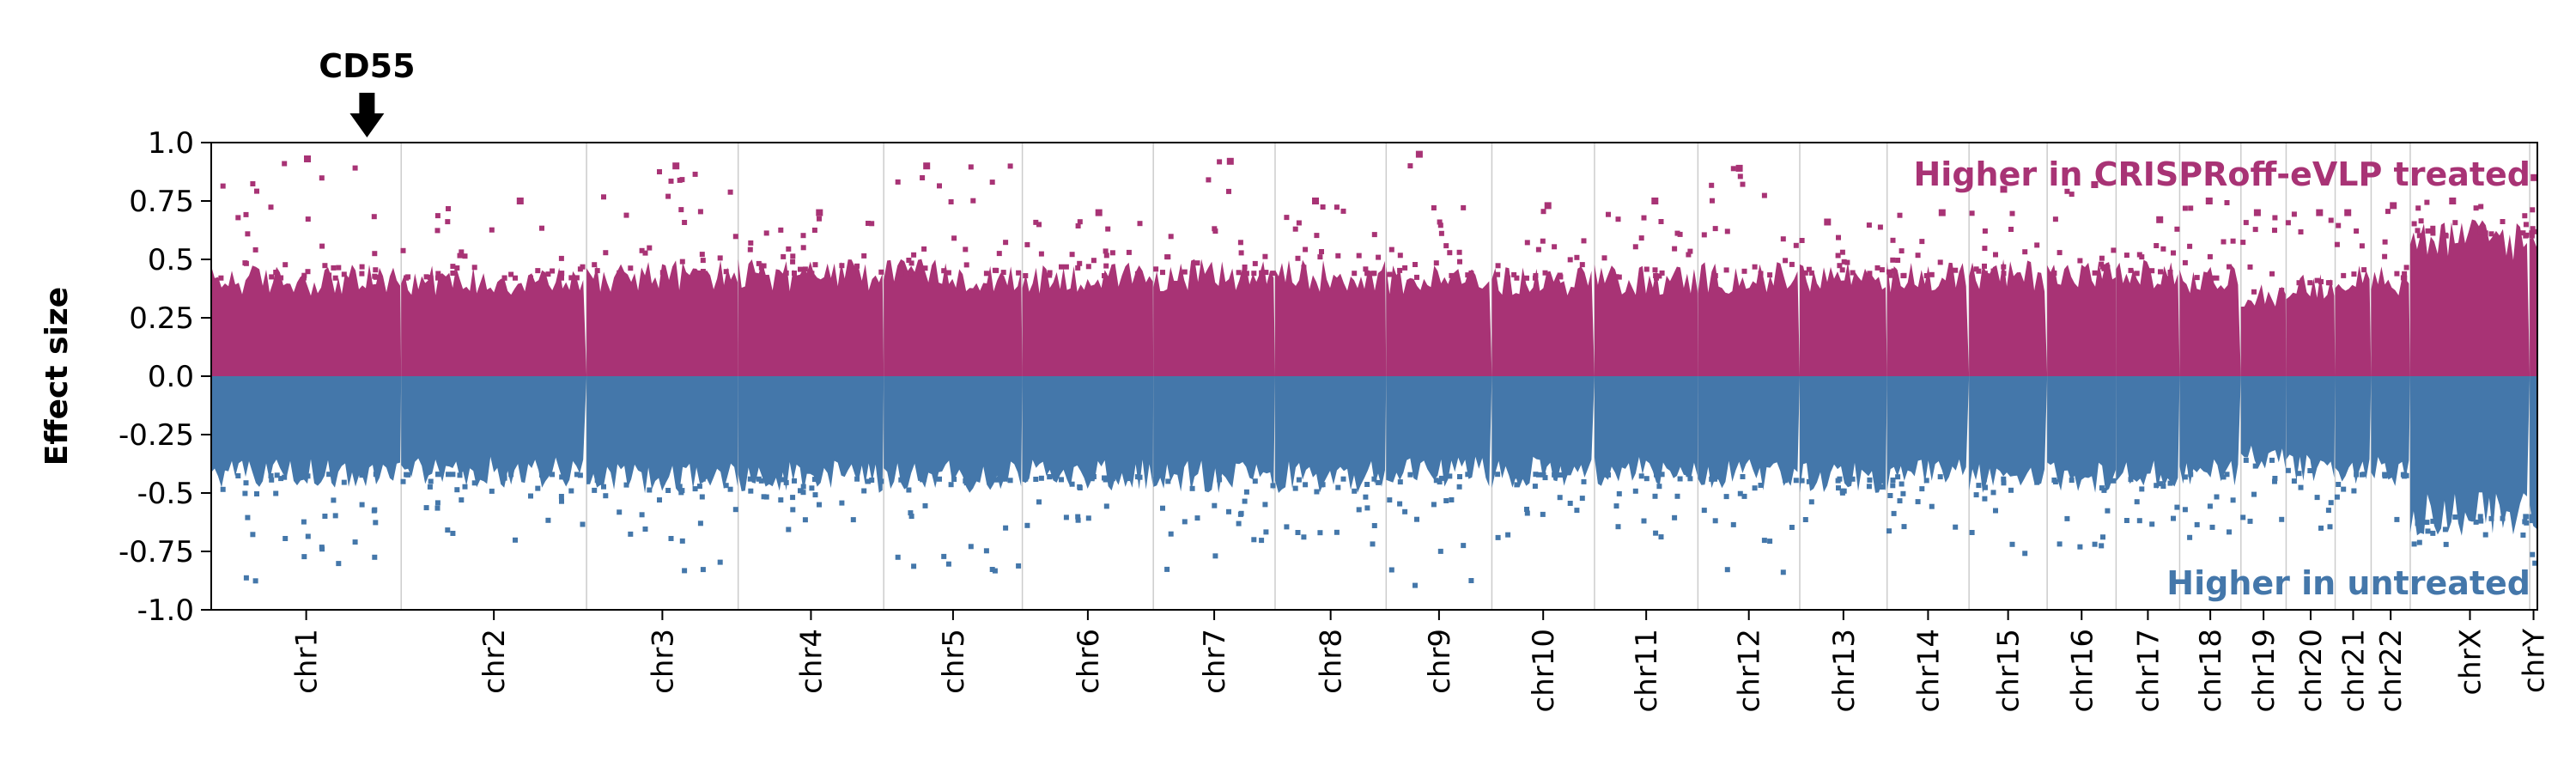 The height and width of the screenshot is (773, 2576). Describe the element at coordinates (1844, 670) in the screenshot. I see `x-tick-label: chr13` at that location.